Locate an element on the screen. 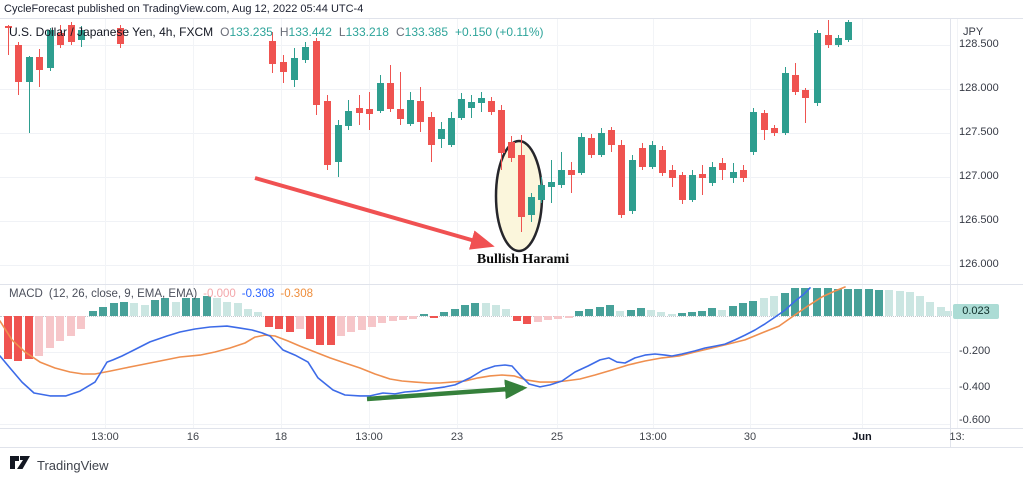 The height and width of the screenshot is (488, 1023). time-gridline is located at coordinates (193, 223).